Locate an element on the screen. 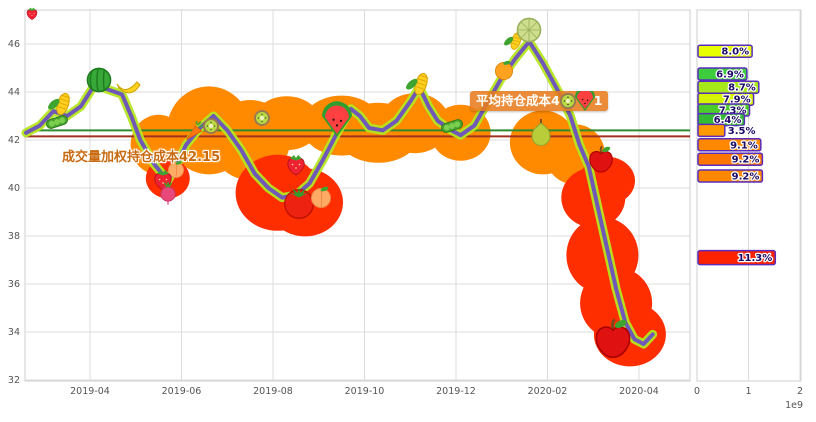 The image size is (816, 422). y-axis-tick-label: 44 is located at coordinates (14, 92).